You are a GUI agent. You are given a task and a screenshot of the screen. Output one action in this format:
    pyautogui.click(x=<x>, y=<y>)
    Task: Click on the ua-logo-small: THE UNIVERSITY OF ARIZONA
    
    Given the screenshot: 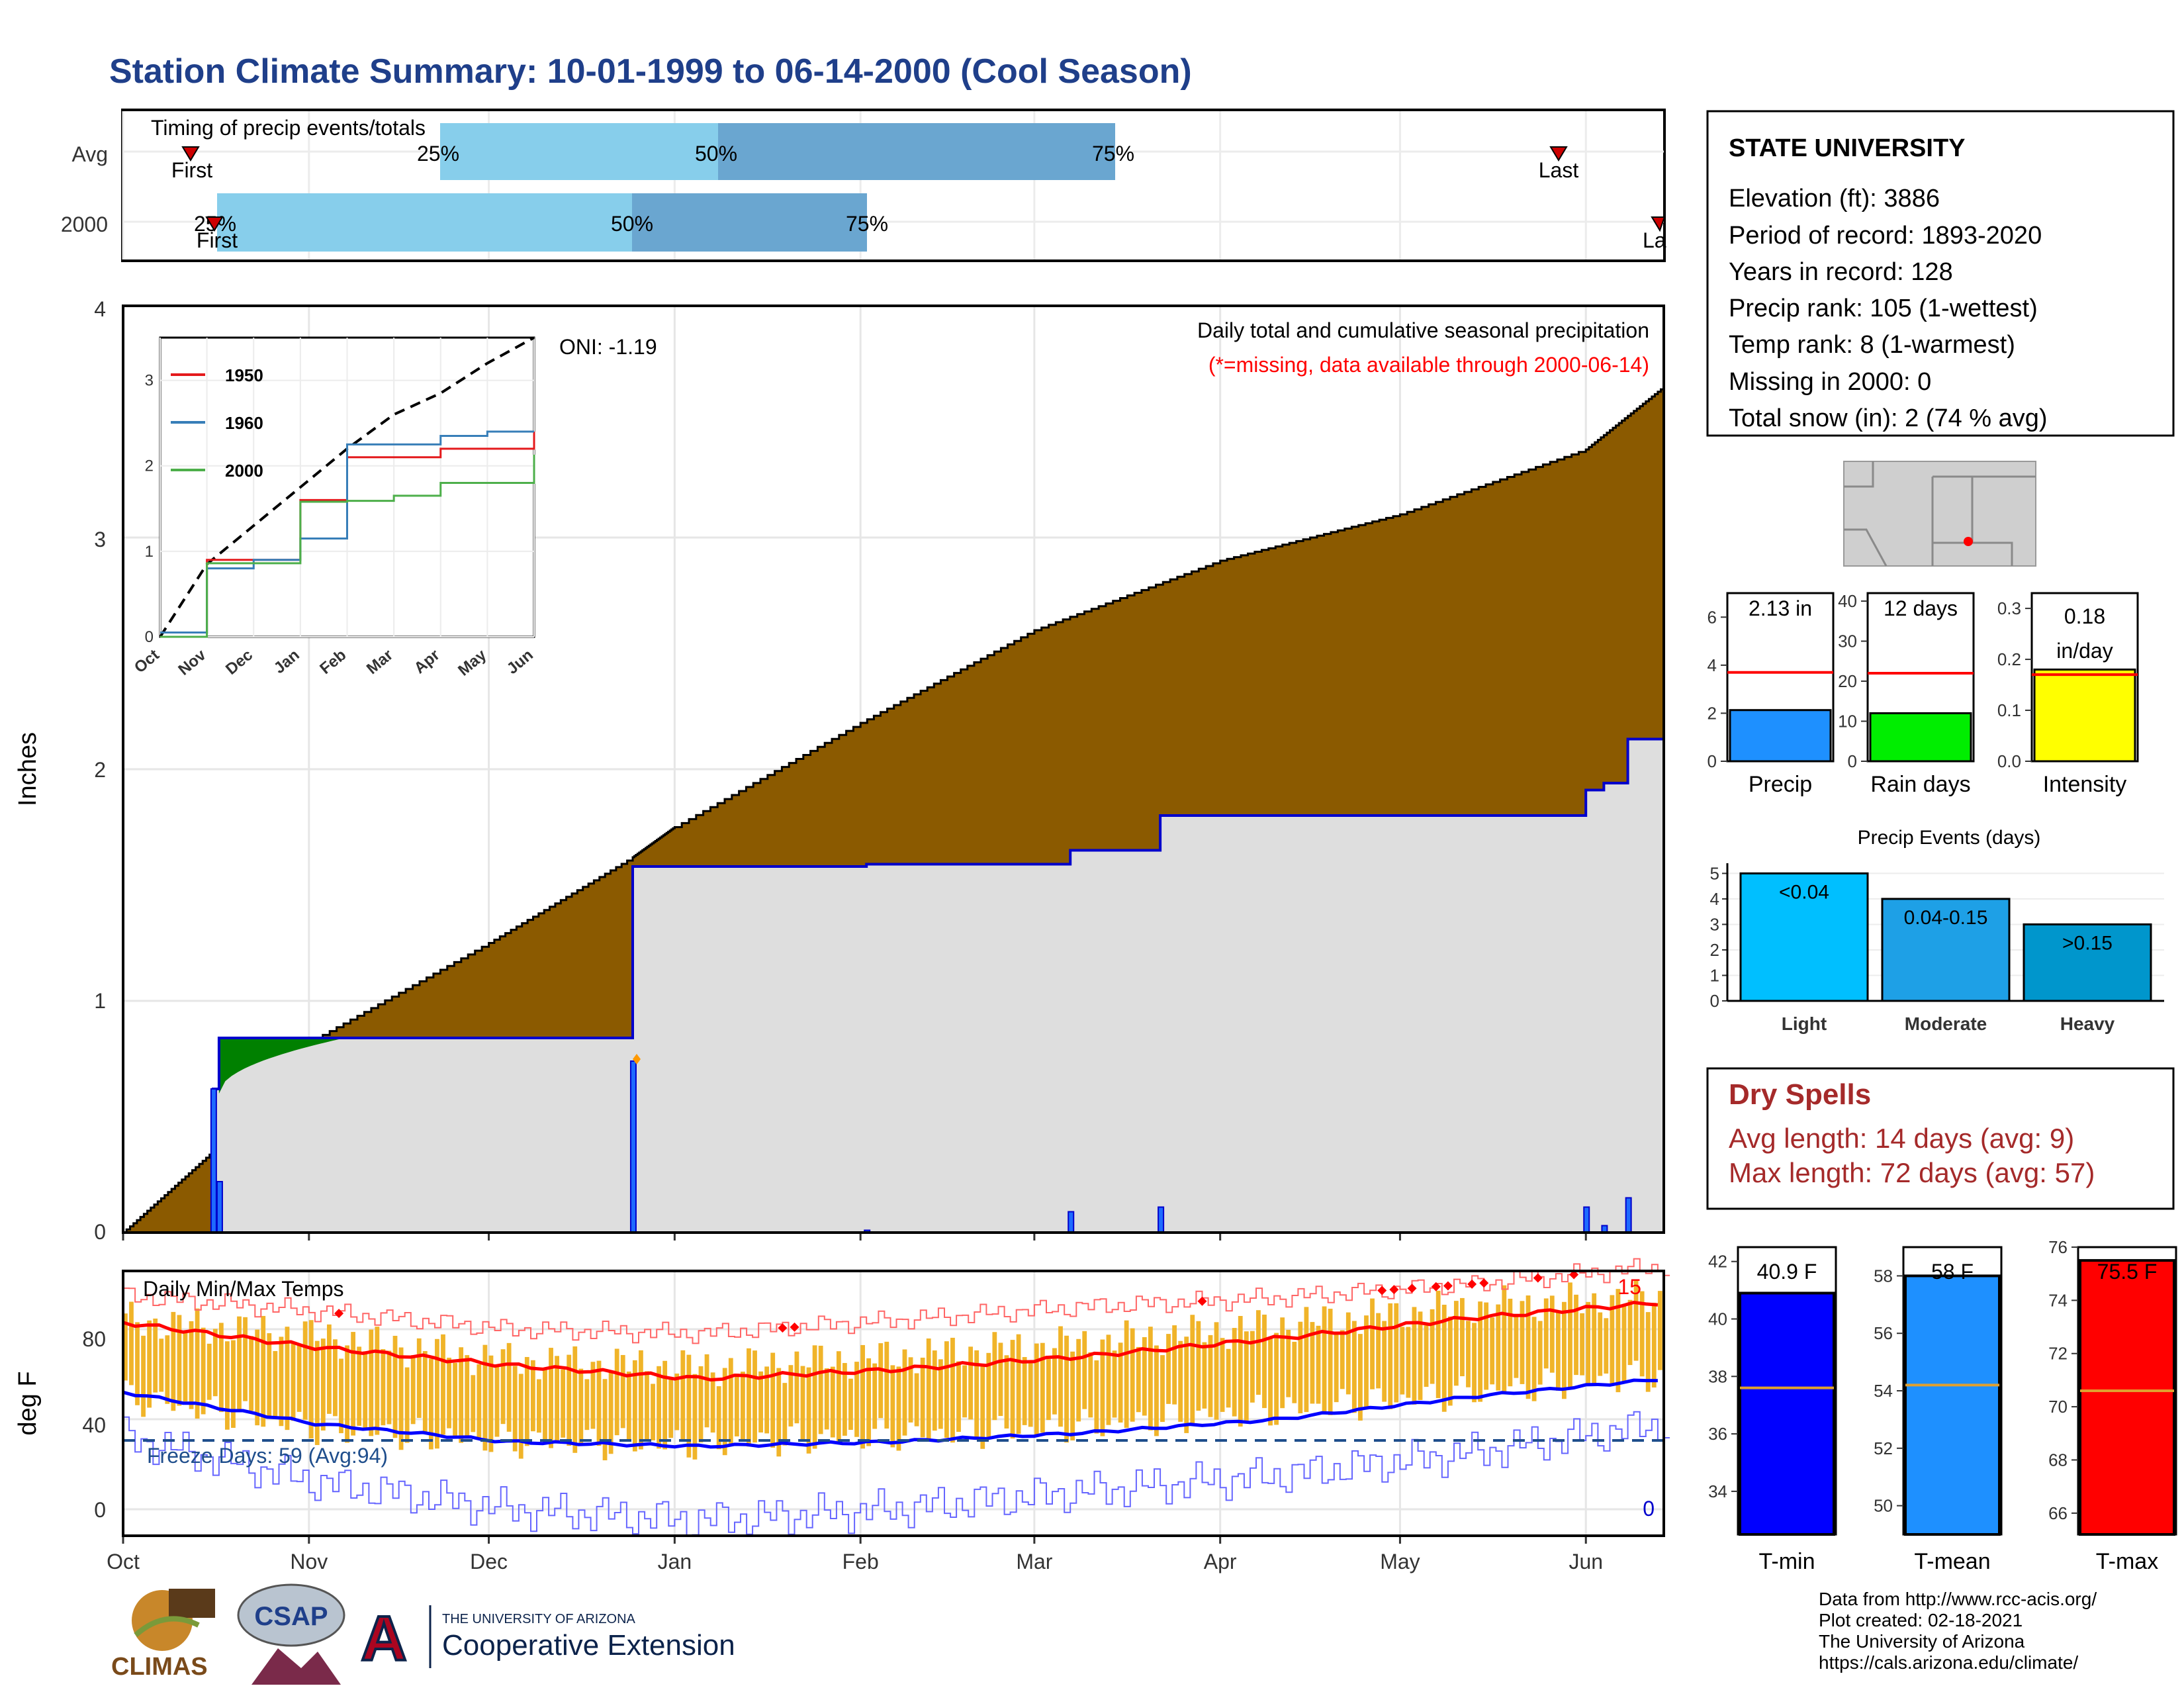 What is the action you would take?
    pyautogui.click(x=539, y=1619)
    